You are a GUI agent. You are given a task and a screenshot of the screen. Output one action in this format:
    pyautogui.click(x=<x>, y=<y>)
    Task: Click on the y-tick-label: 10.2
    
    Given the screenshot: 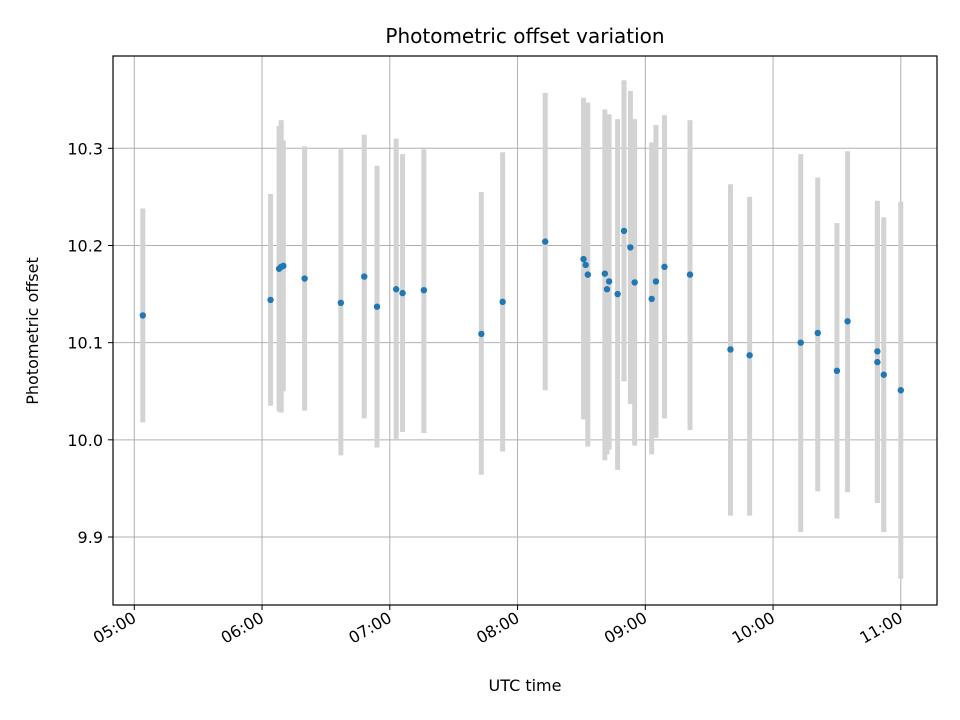 What is the action you would take?
    pyautogui.click(x=85, y=245)
    